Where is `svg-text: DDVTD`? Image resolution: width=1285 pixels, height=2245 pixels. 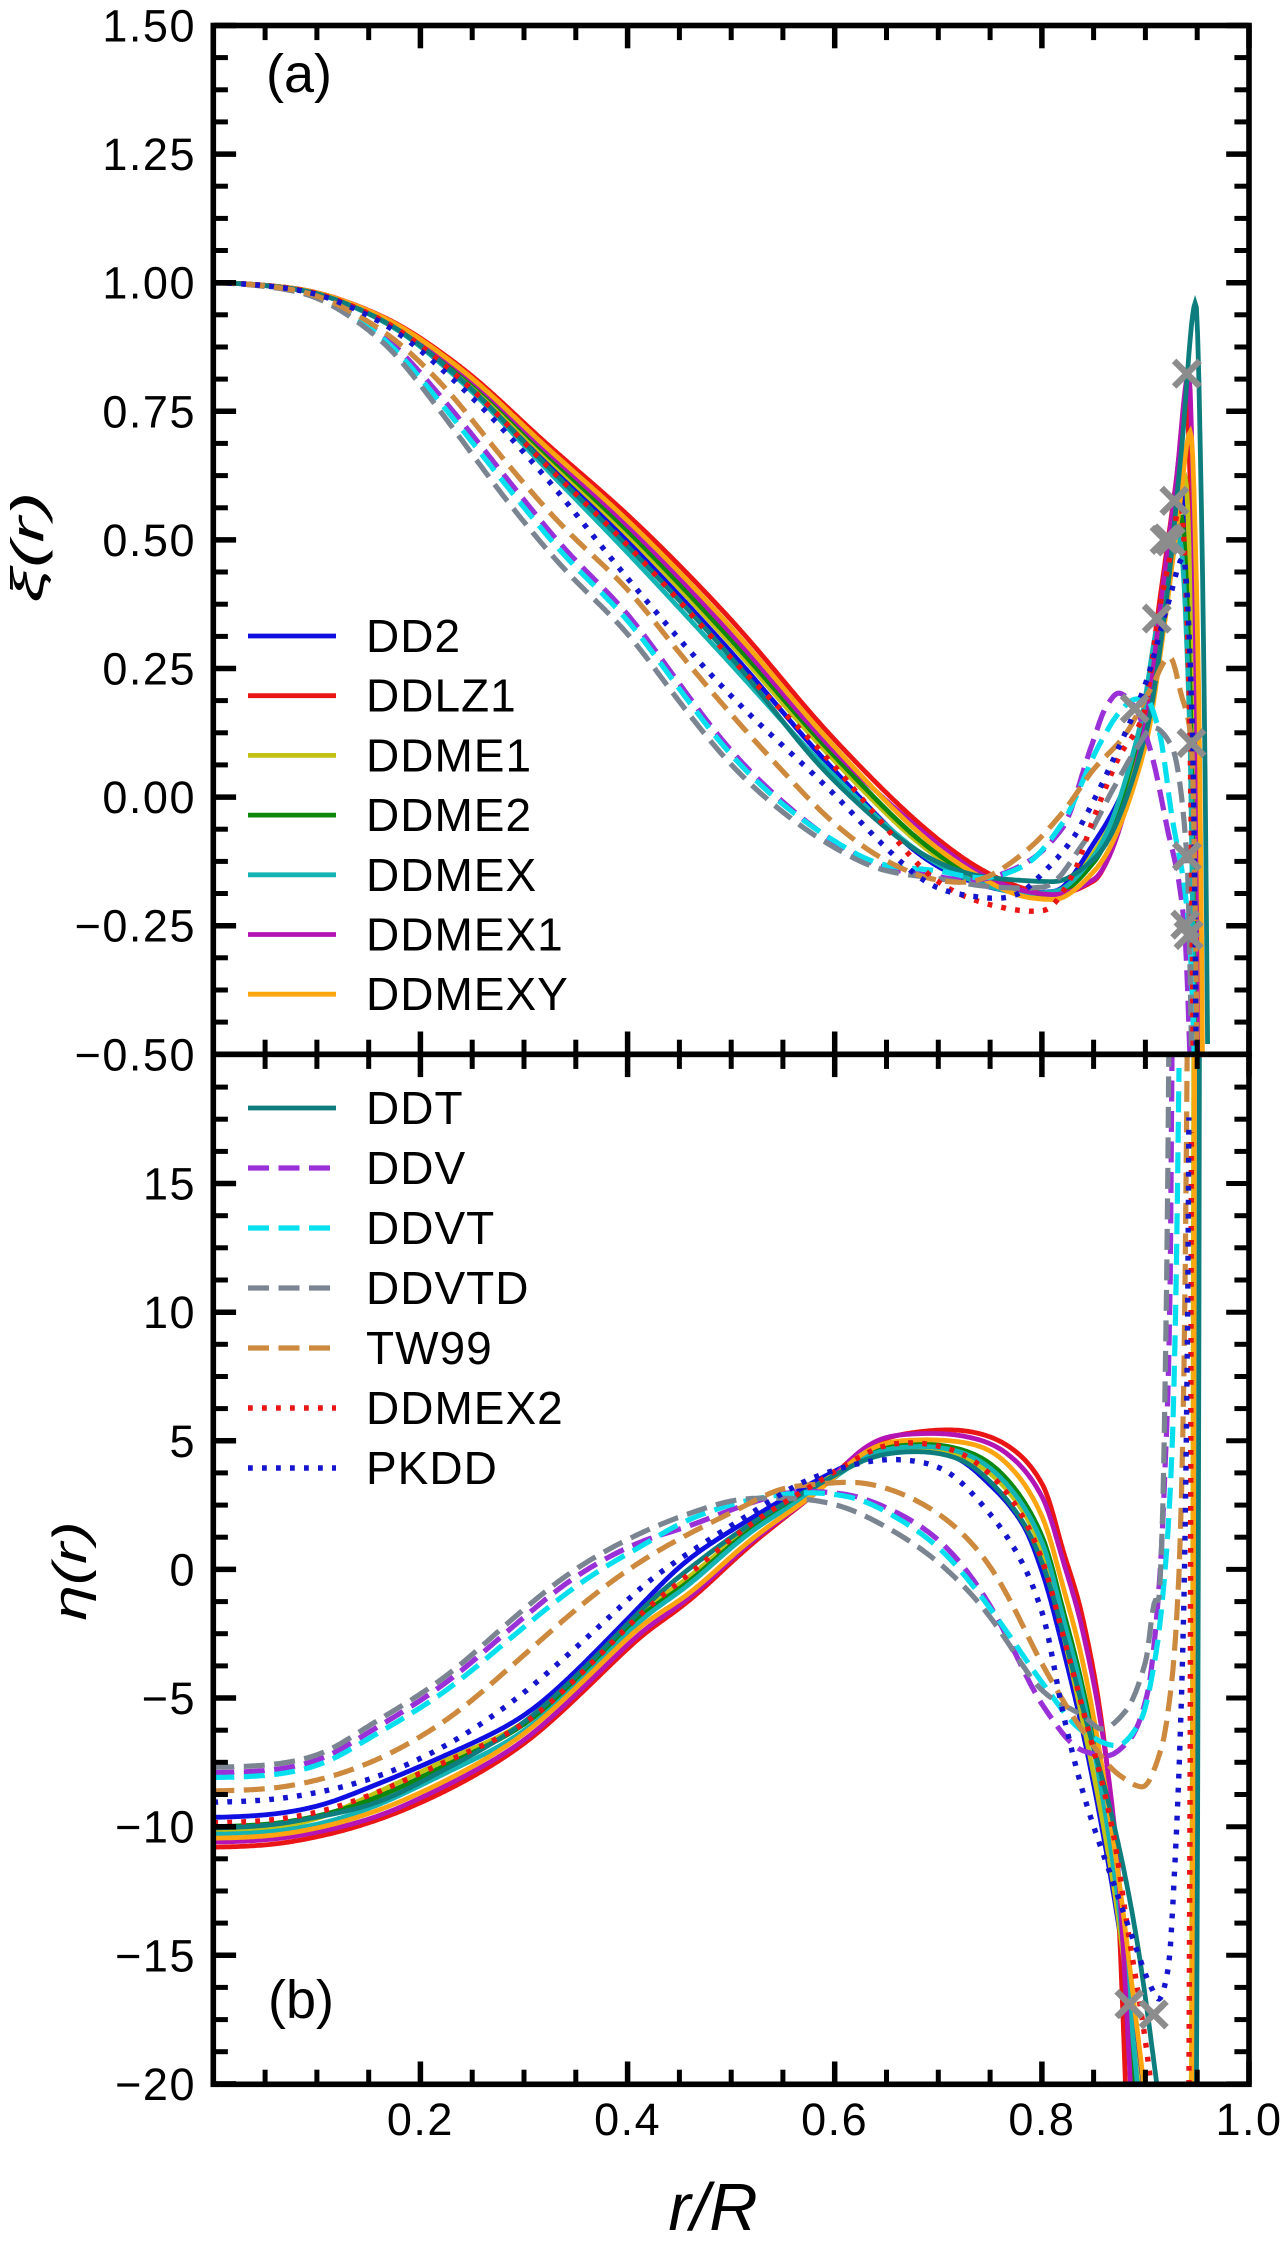
svg-text: DDVTD is located at coordinates (447, 1288).